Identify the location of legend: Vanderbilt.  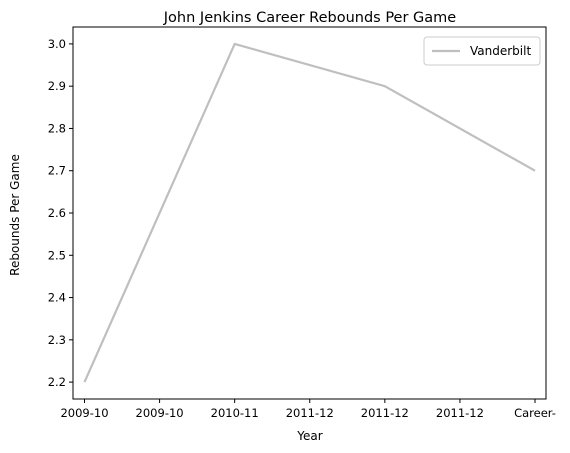
(482, 51).